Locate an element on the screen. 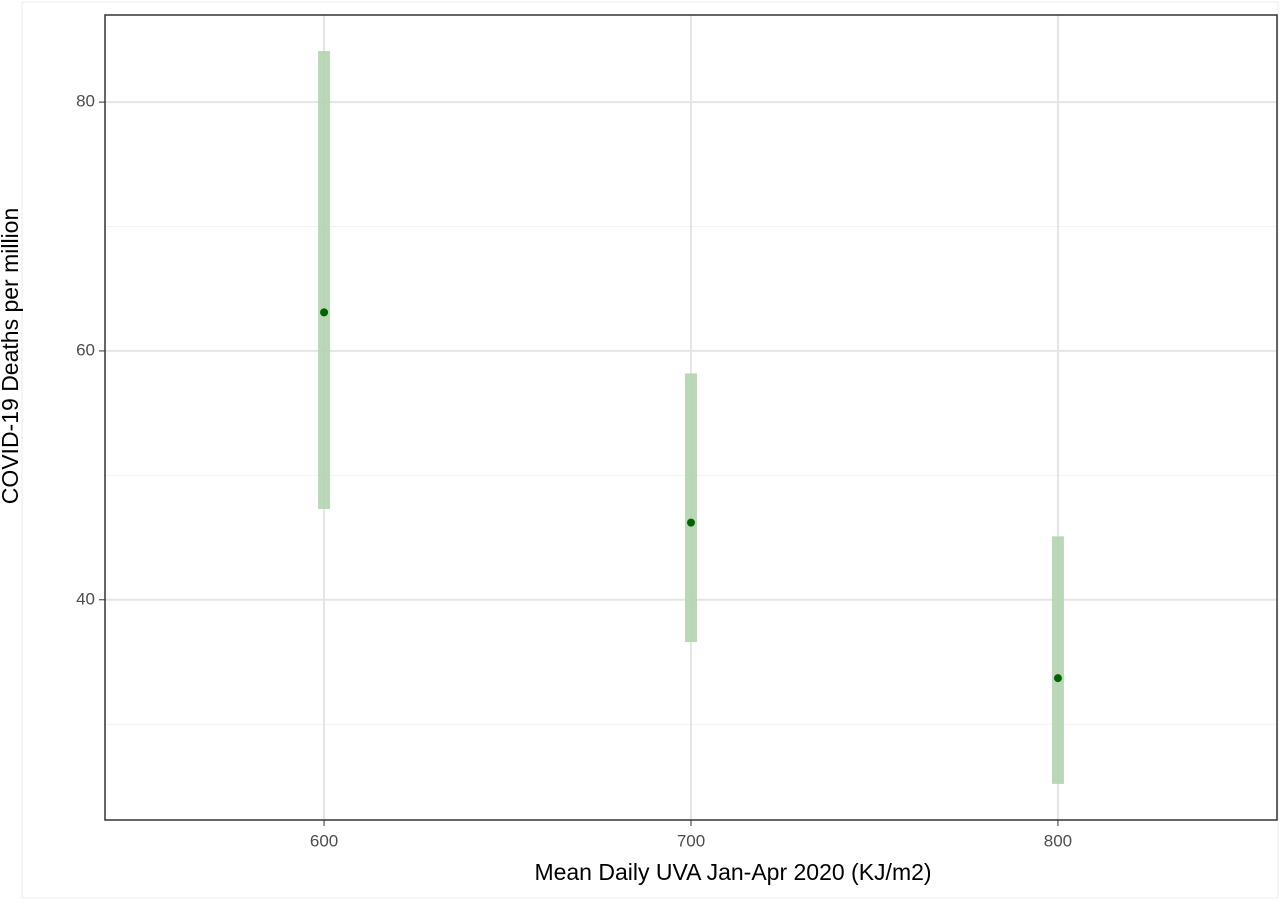 The image size is (1280, 916). y-tick-label: 60 is located at coordinates (85, 349).